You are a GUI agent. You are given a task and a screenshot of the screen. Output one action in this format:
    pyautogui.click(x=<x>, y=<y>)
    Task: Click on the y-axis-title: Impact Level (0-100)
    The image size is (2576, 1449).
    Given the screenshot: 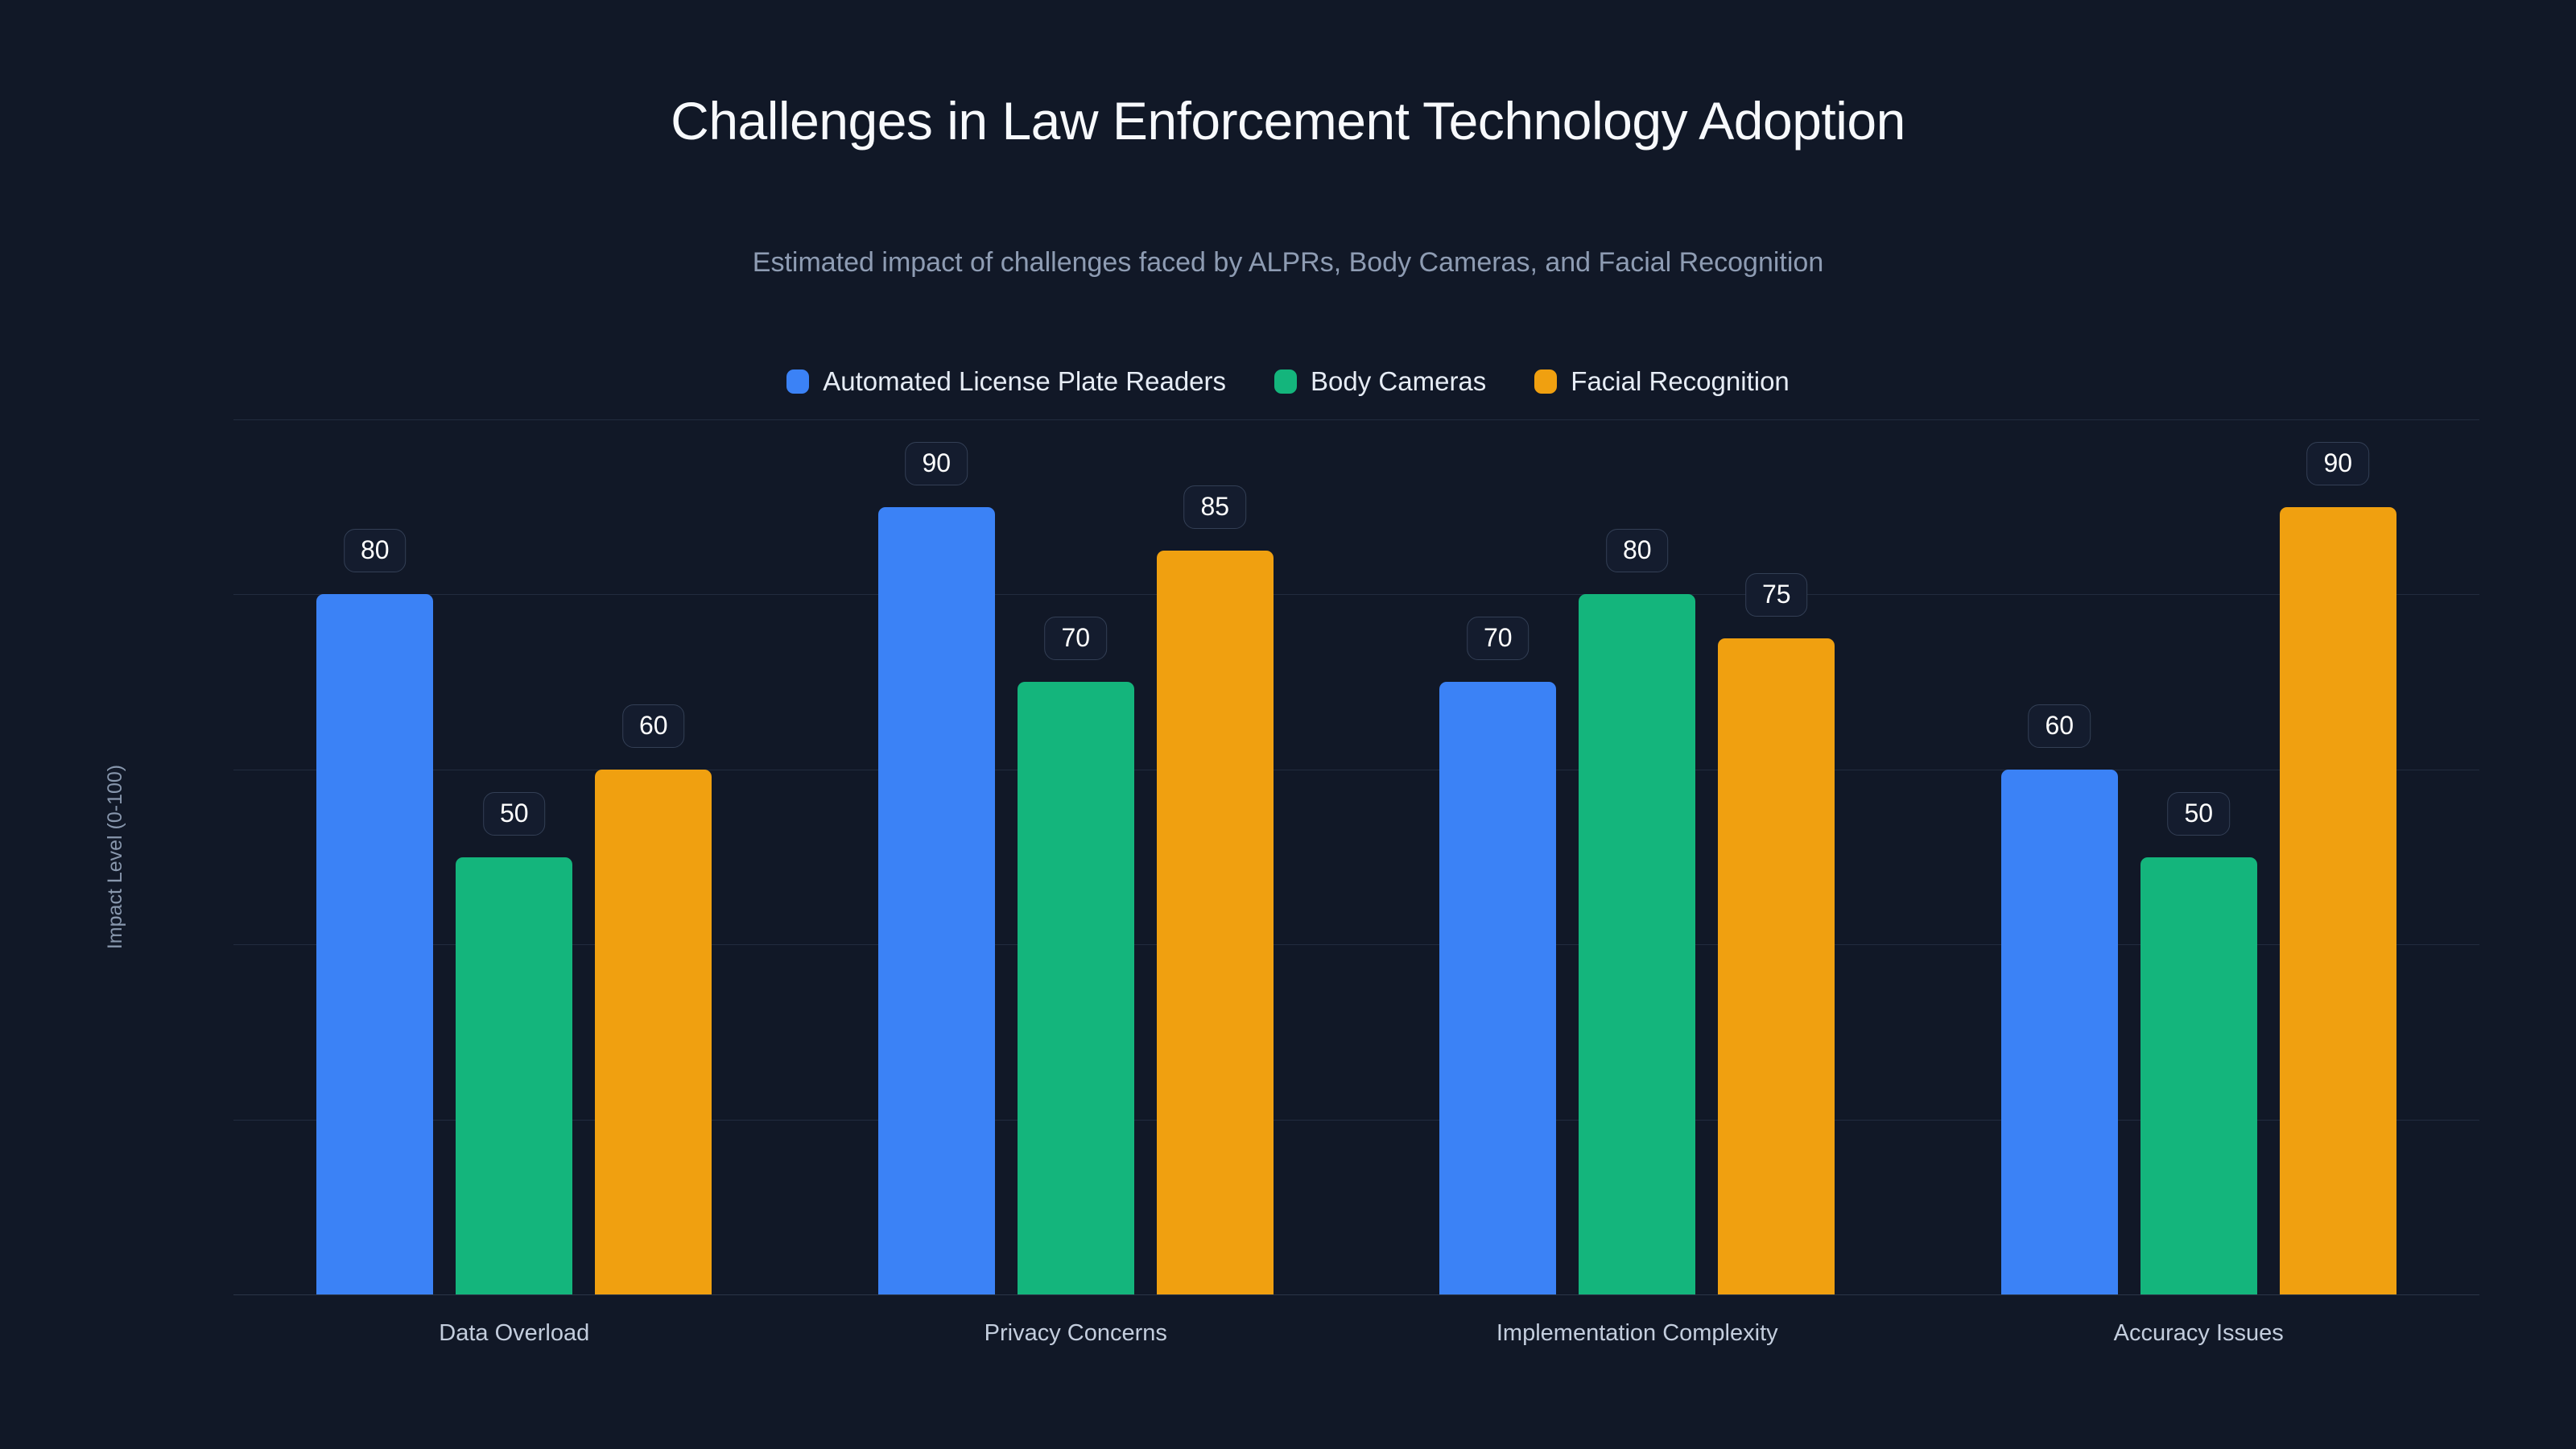 What is the action you would take?
    pyautogui.click(x=116, y=856)
    